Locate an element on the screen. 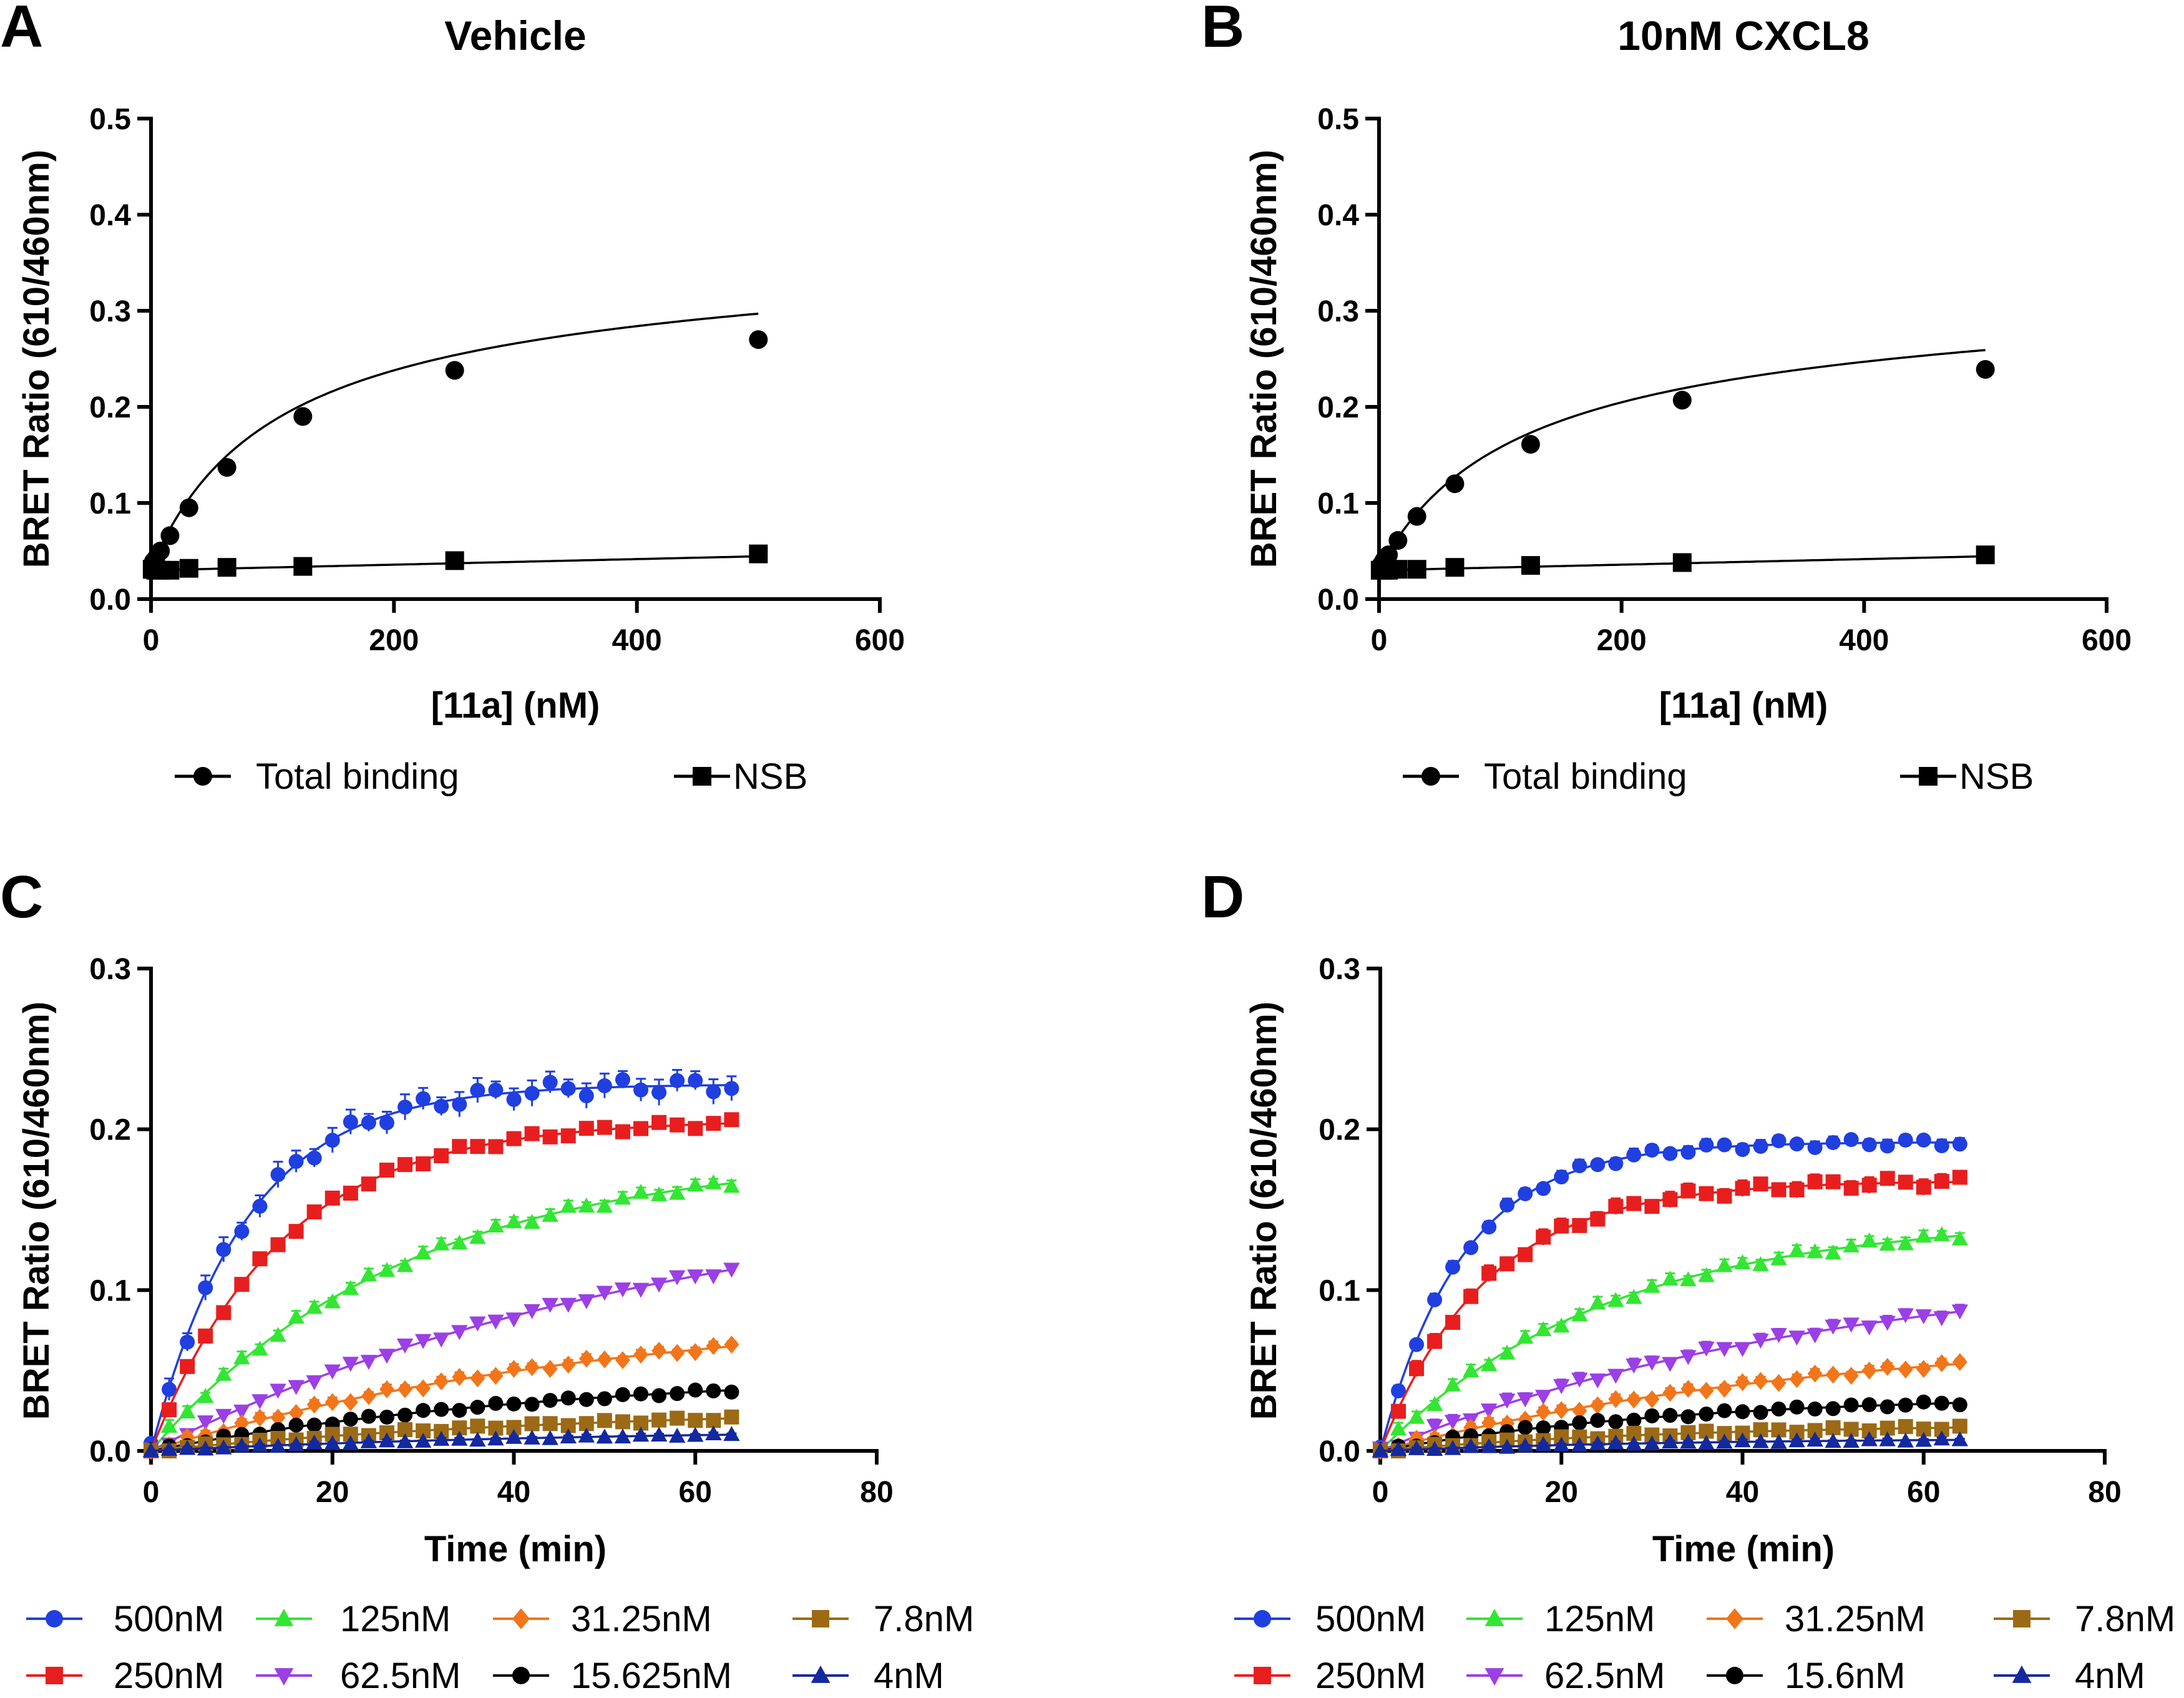 The width and height of the screenshot is (2184, 1698). legend-item: 4nM is located at coordinates (2069, 1676).